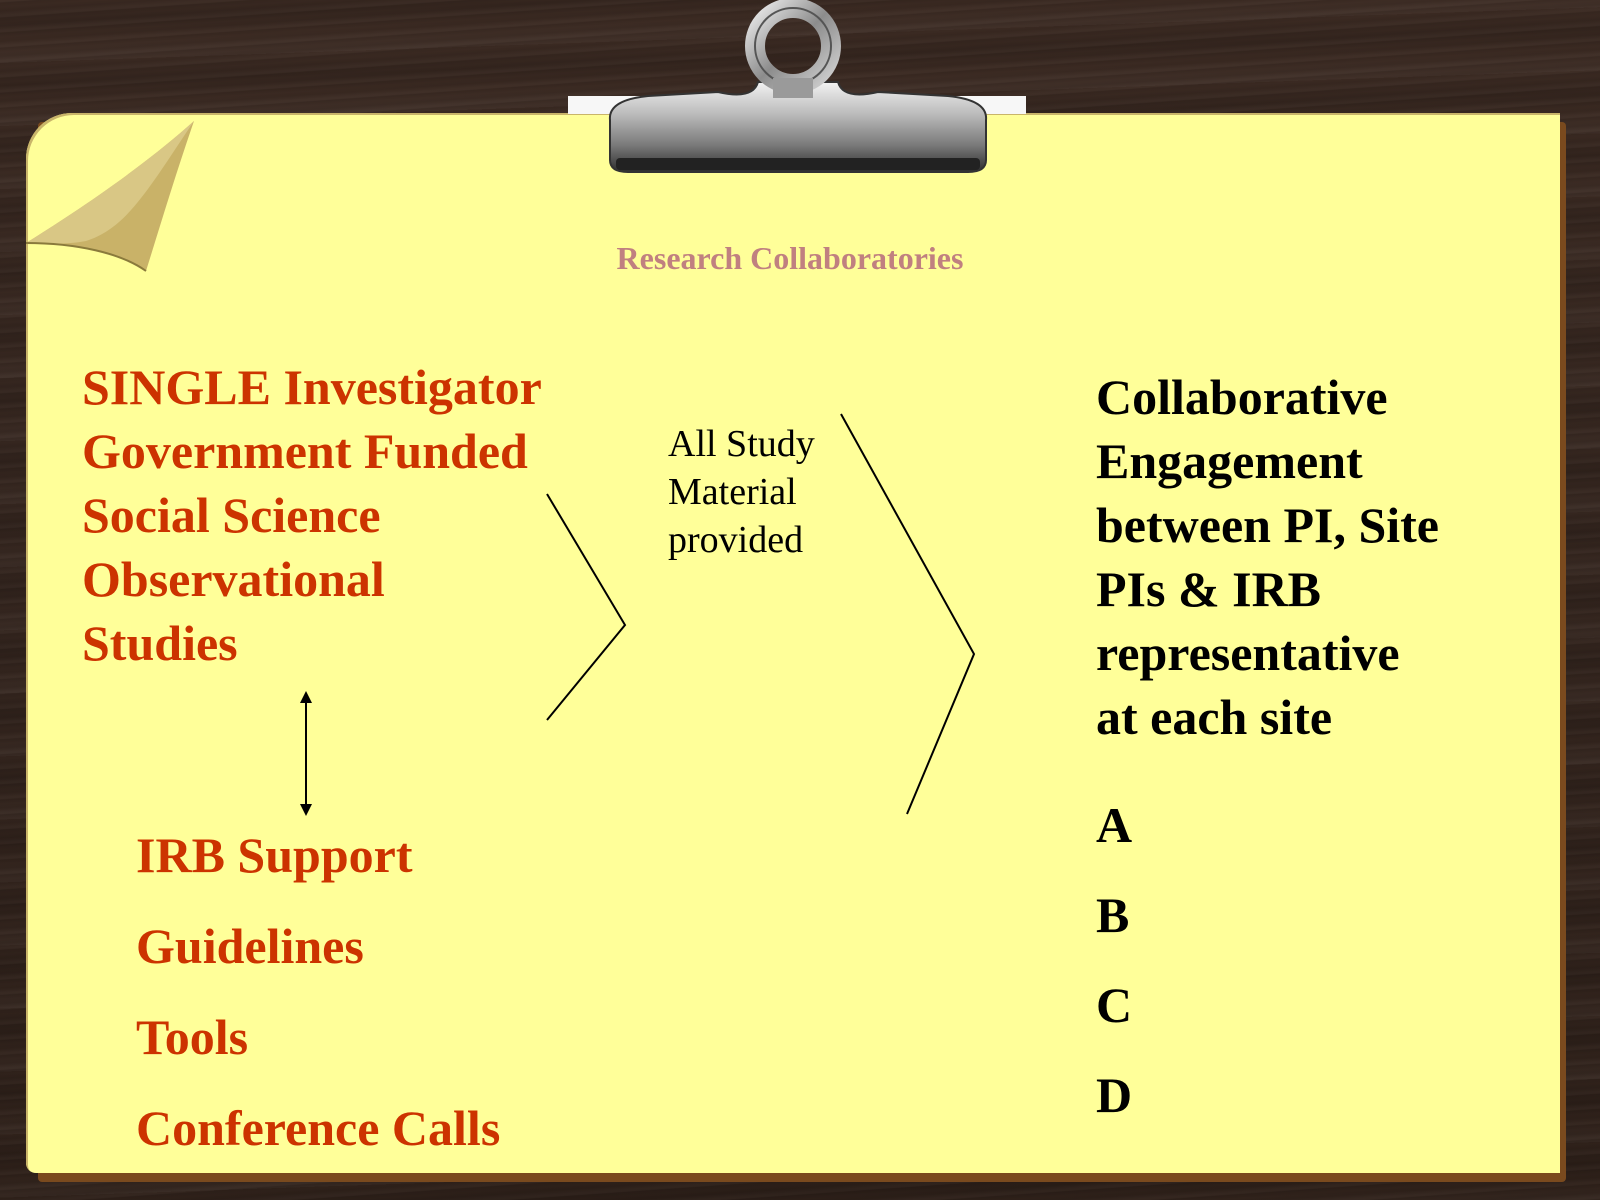  Describe the element at coordinates (160, 643) in the screenshot. I see `description-line: Studies` at that location.